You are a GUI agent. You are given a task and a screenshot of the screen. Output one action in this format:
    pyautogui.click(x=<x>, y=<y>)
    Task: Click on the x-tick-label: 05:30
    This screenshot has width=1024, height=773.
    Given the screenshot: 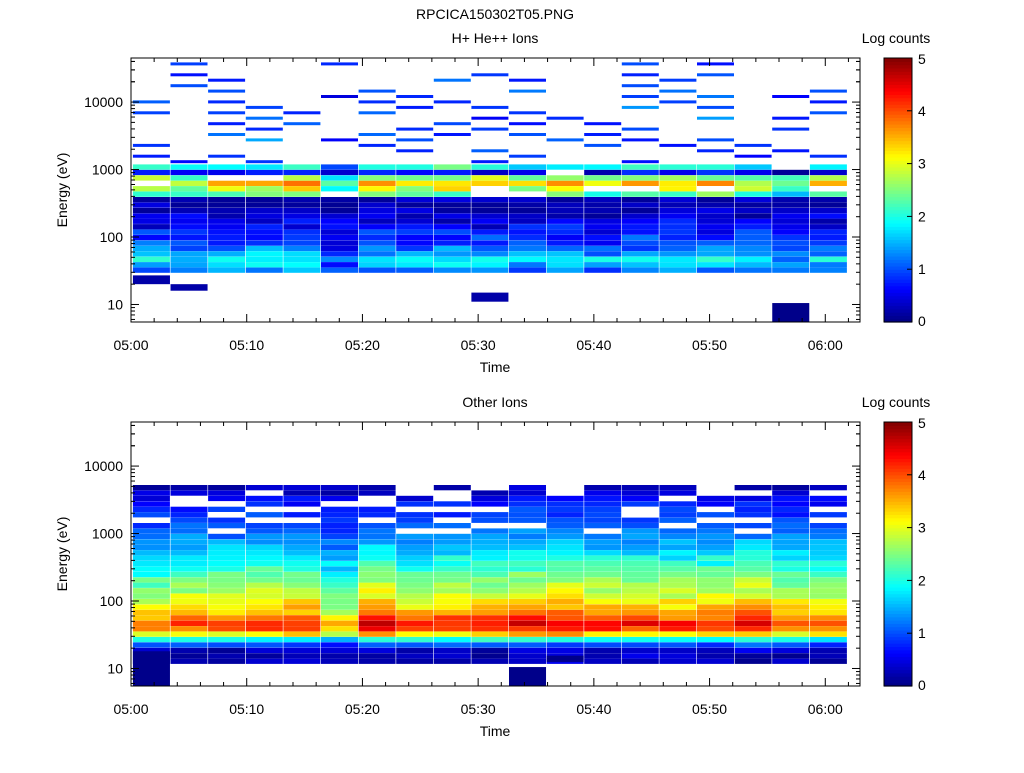 What is the action you would take?
    pyautogui.click(x=478, y=345)
    